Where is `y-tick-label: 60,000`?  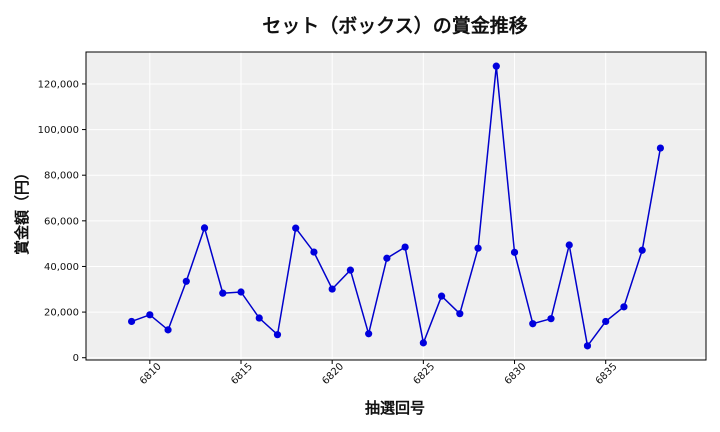 y-tick-label: 60,000 is located at coordinates (61, 221).